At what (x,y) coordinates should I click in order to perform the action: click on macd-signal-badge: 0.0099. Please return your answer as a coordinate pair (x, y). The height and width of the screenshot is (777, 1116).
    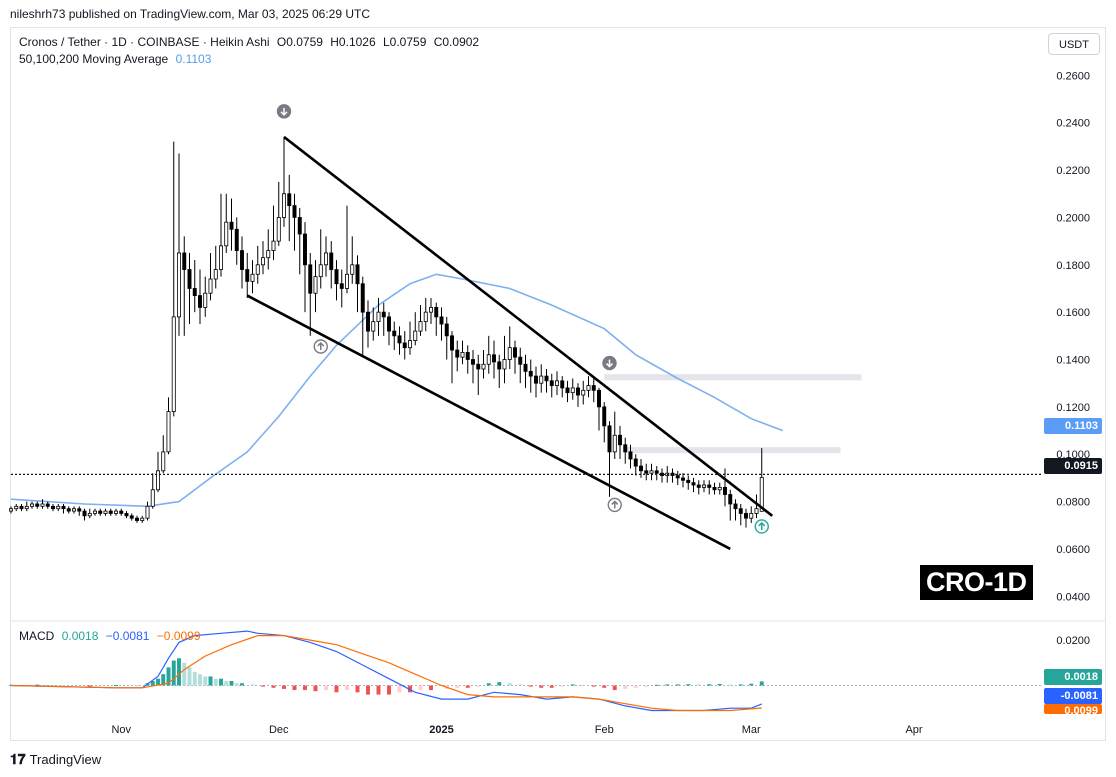
    Looking at the image, I should click on (1073, 709).